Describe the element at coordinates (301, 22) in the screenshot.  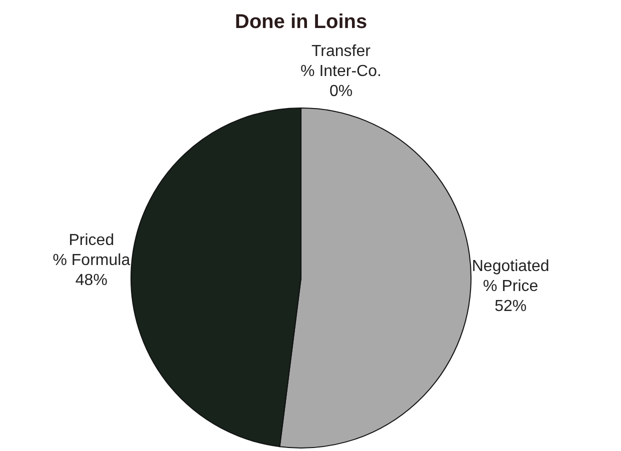
I see `chart-title: Done in Loins` at that location.